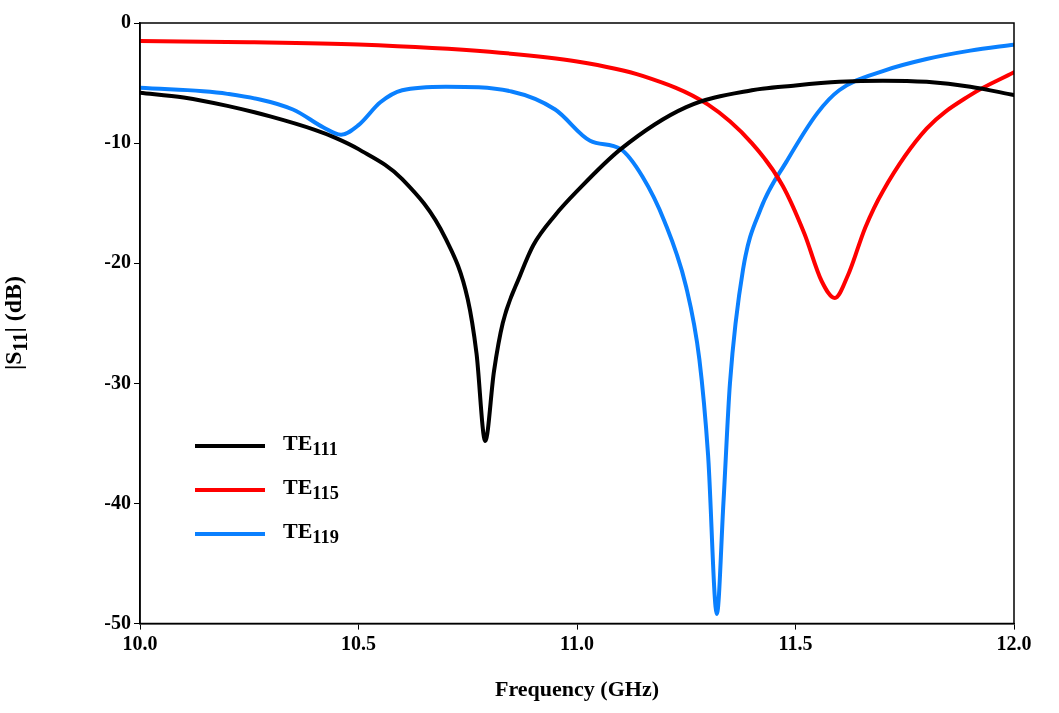 This screenshot has width=1059, height=713. I want to click on y-tick-label: 0, so click(126, 21).